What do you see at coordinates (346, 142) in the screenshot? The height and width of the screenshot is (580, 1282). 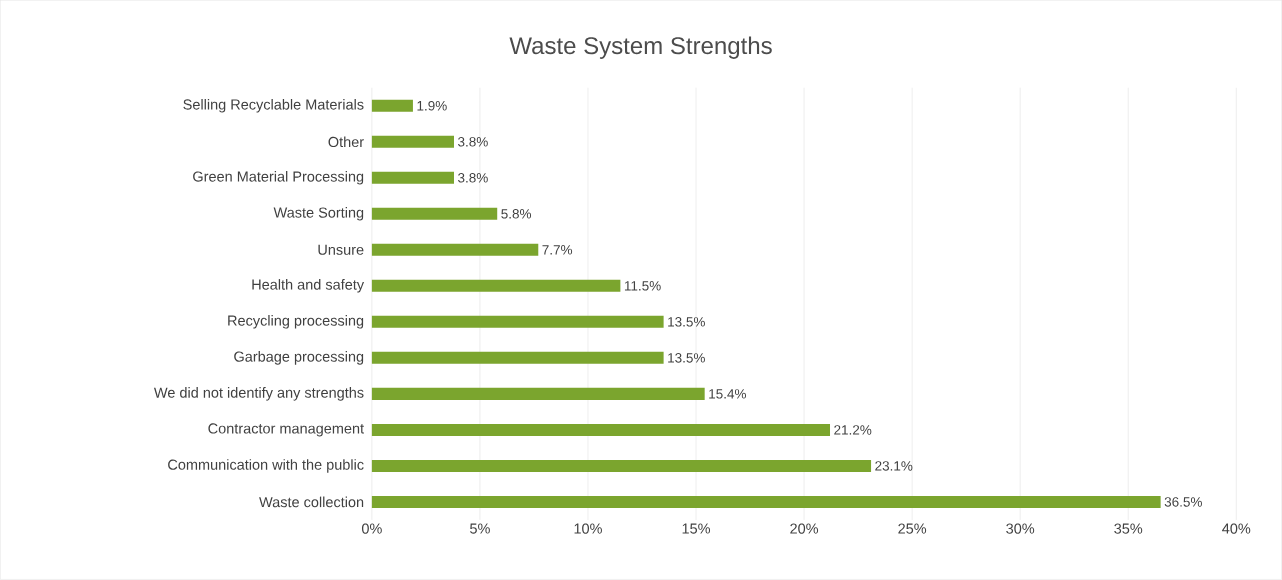 I see `y-tick-label: Other` at bounding box center [346, 142].